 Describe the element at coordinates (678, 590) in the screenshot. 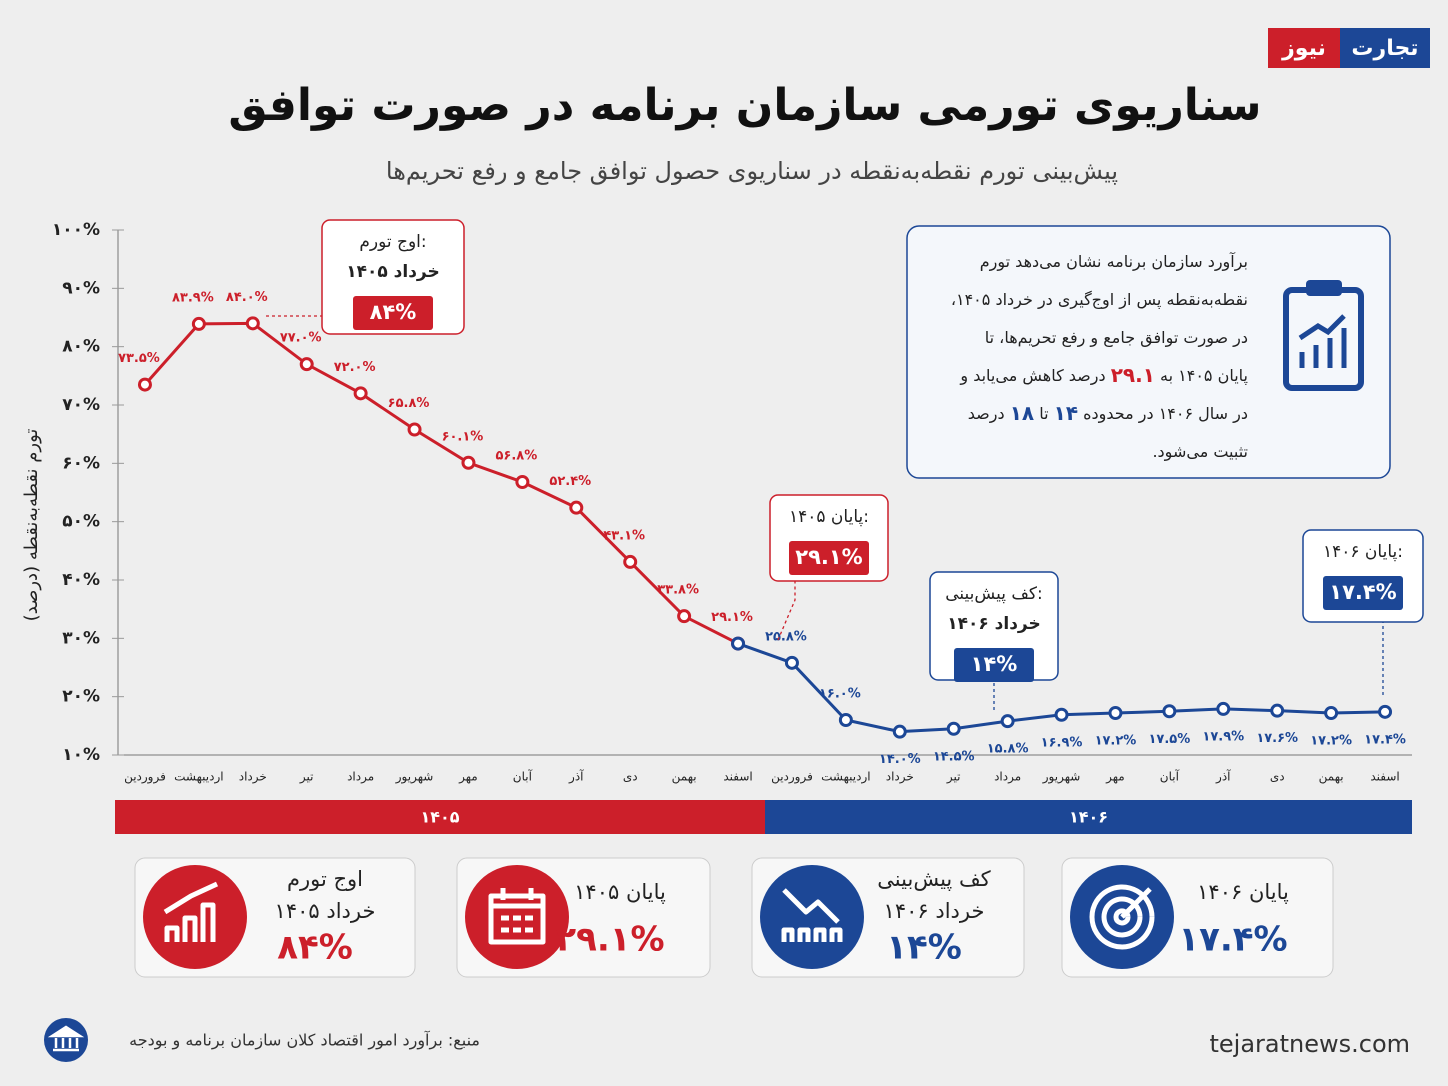

I see `data-label: ۳۳.۸%` at that location.